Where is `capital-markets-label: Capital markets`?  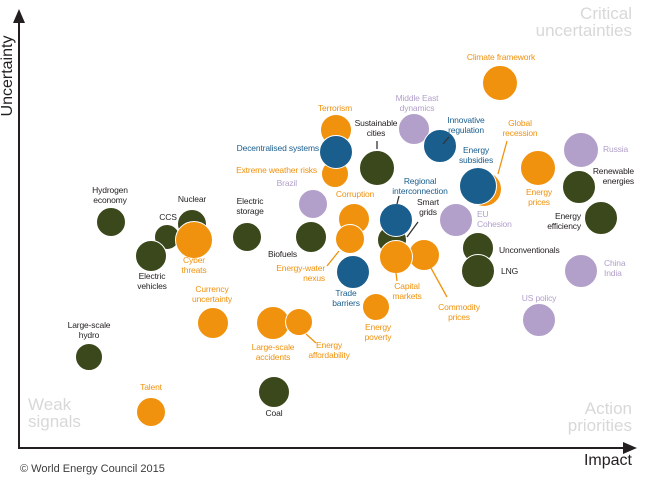 capital-markets-label: Capital markets is located at coordinates (407, 291).